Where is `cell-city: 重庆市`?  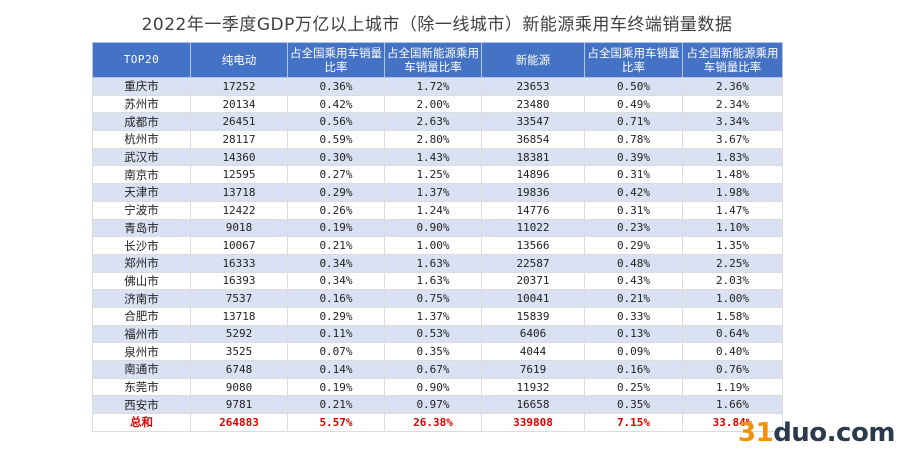
cell-city: 重庆市 is located at coordinates (141, 86).